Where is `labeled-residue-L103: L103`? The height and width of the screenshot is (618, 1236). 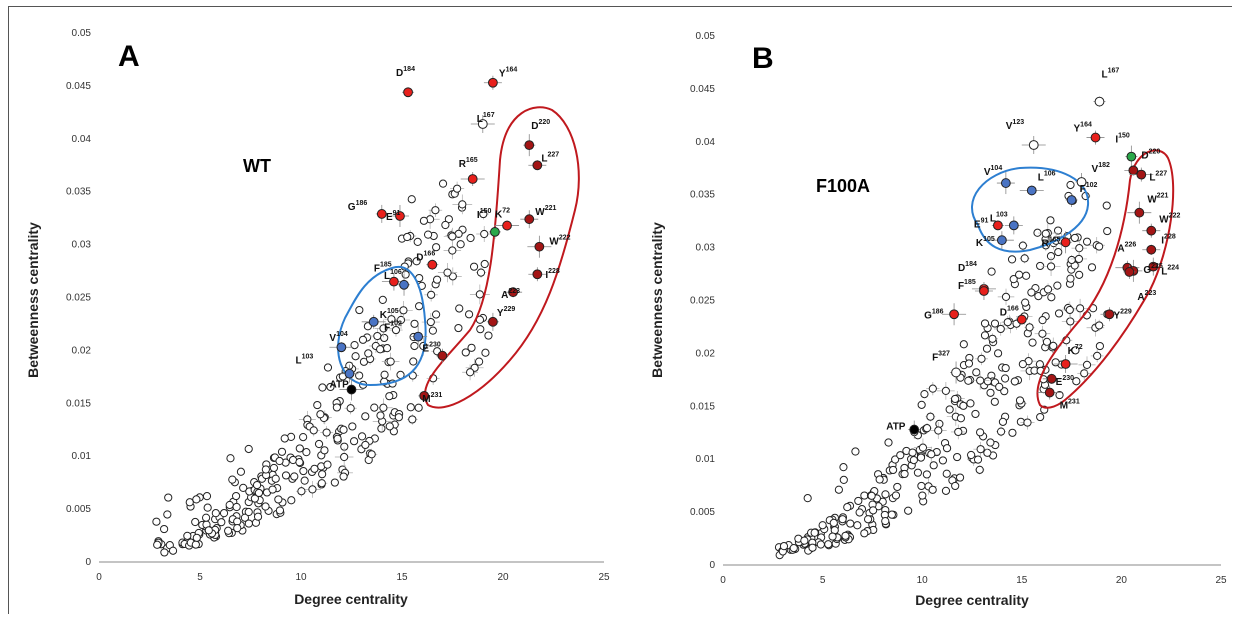 labeled-residue-L103: L103 is located at coordinates (1006, 223).